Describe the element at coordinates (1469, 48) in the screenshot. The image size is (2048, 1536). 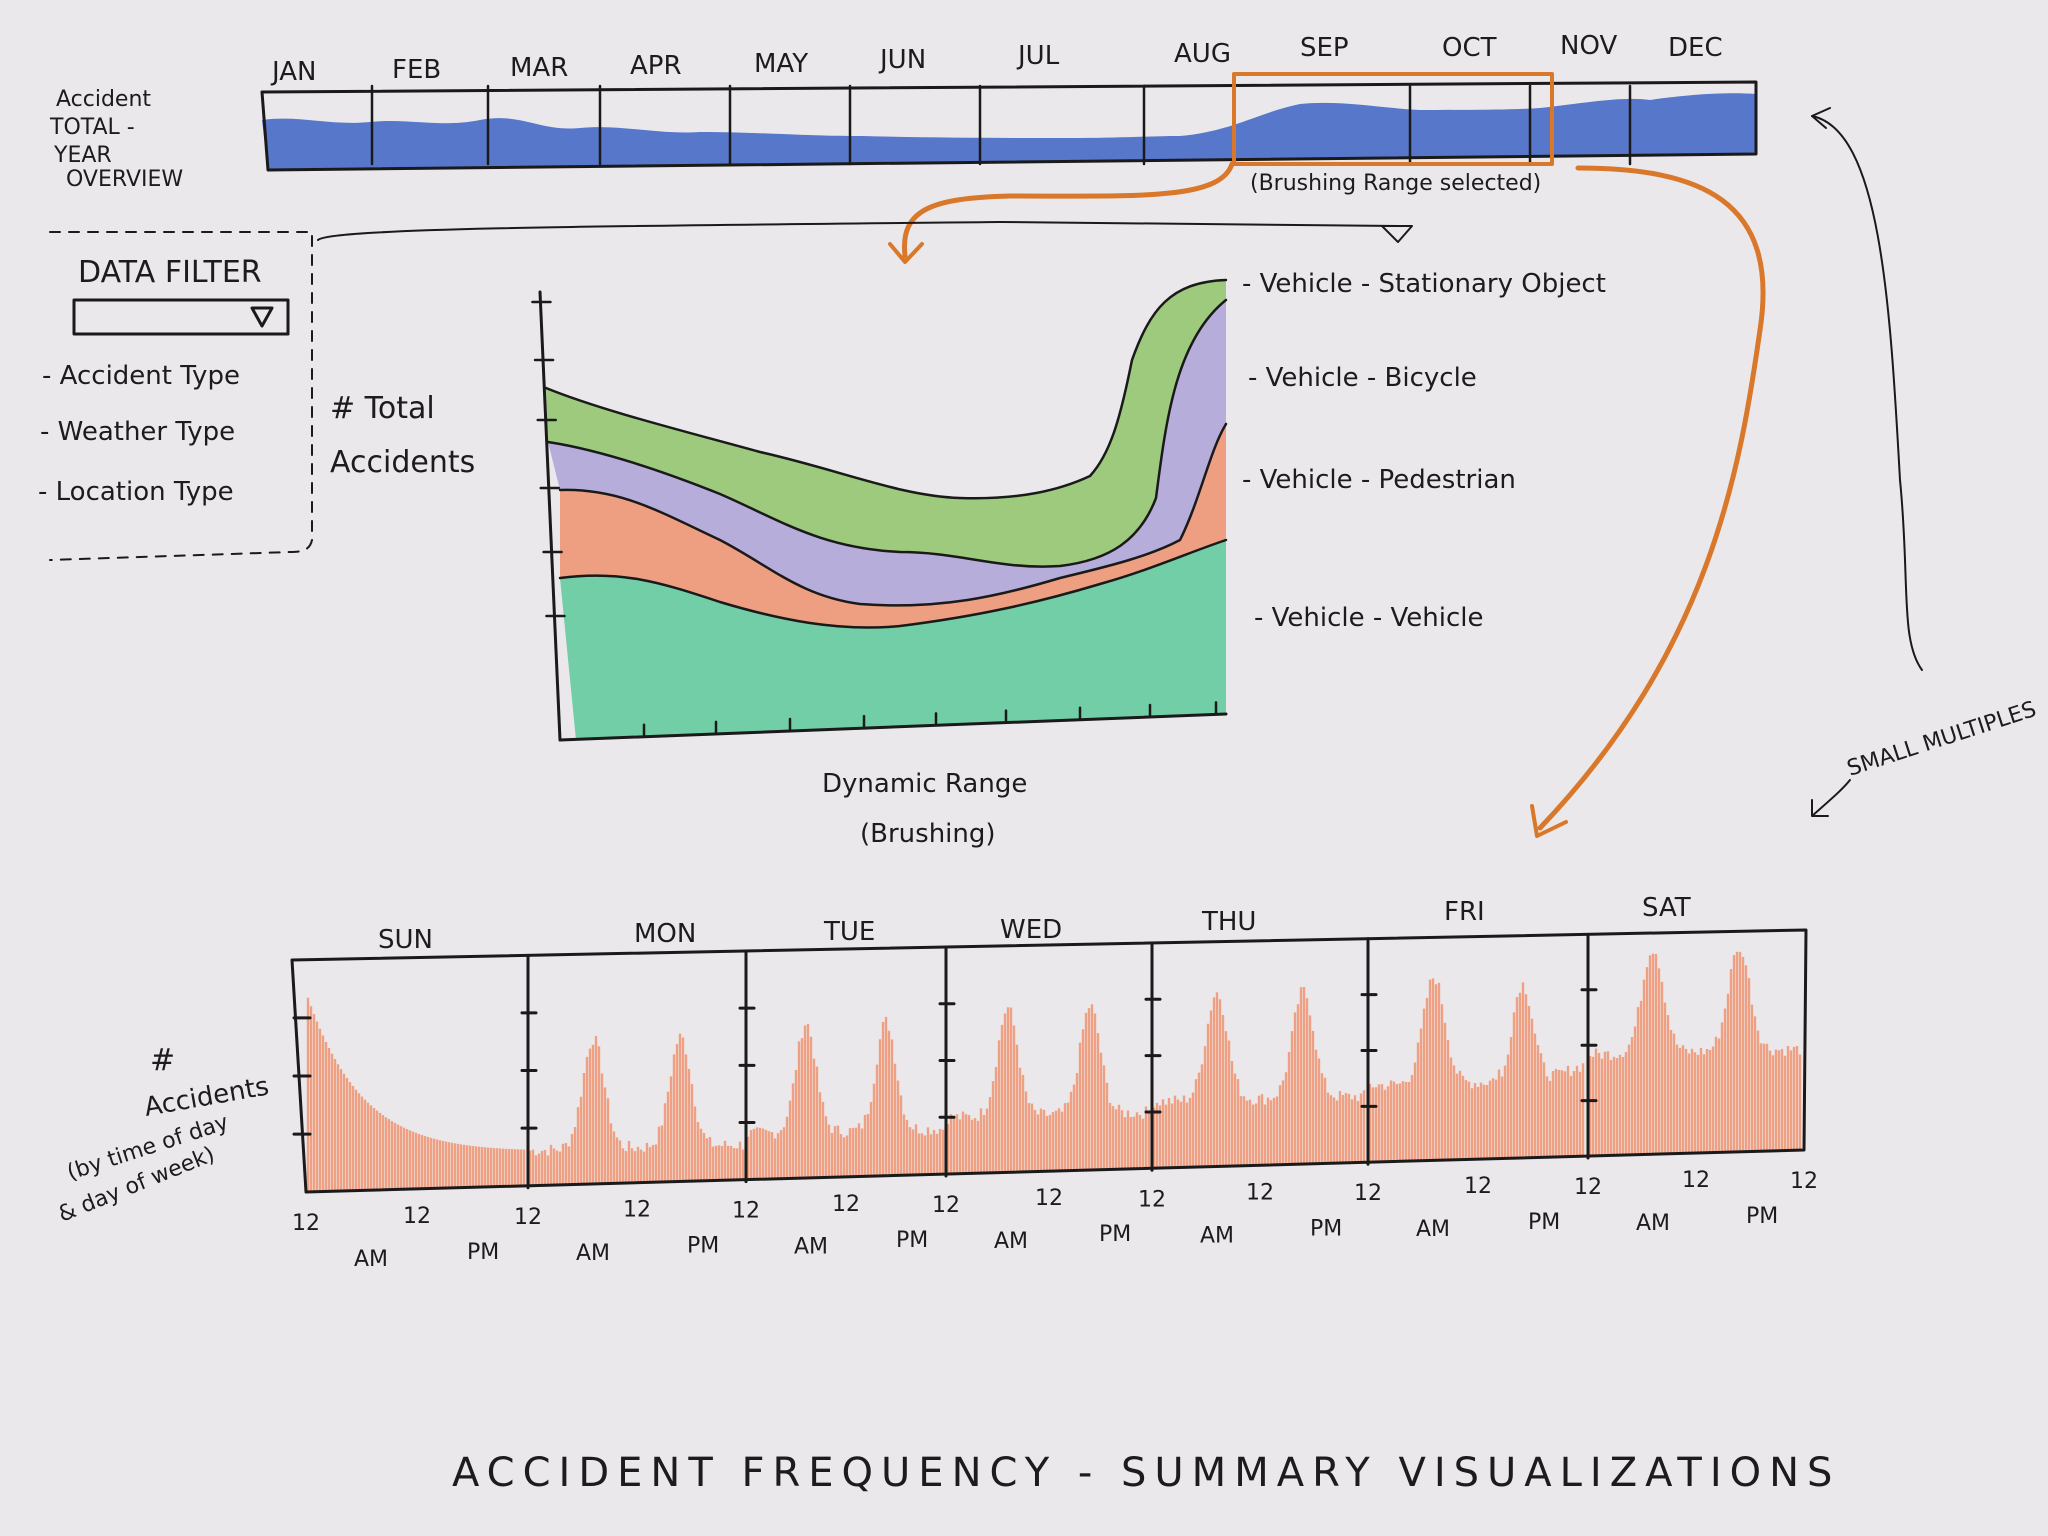
I see `month-label-oct: OCT` at that location.